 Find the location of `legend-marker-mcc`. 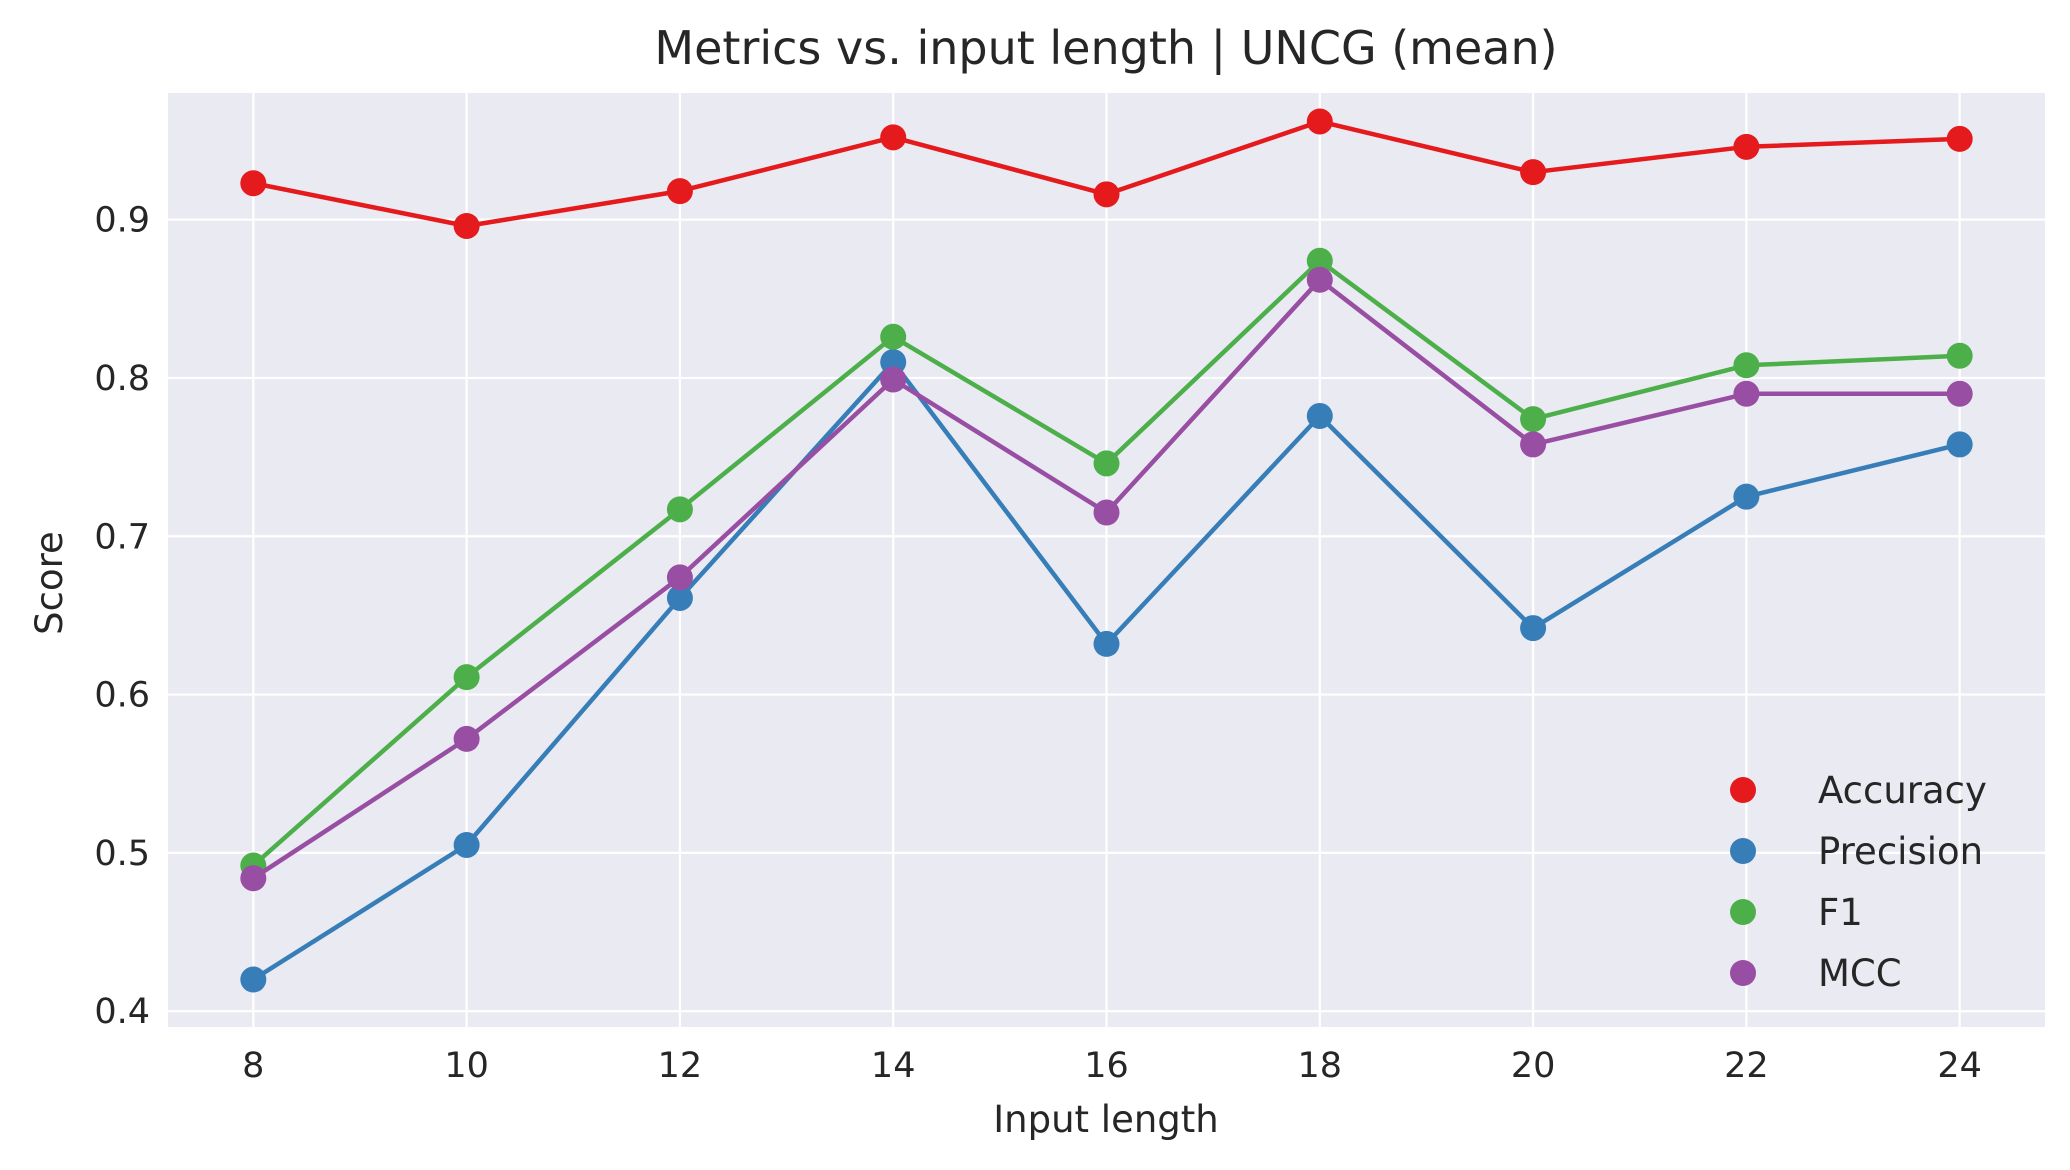

legend-marker-mcc is located at coordinates (1743, 973).